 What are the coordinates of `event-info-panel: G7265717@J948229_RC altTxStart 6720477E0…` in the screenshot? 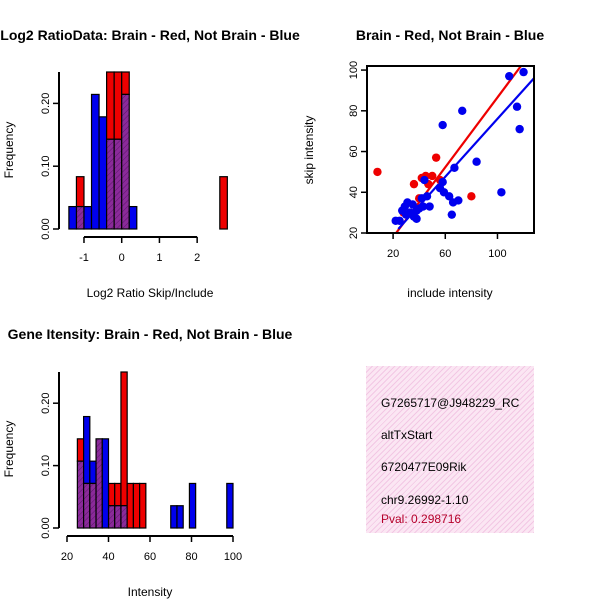 It's located at (450, 449).